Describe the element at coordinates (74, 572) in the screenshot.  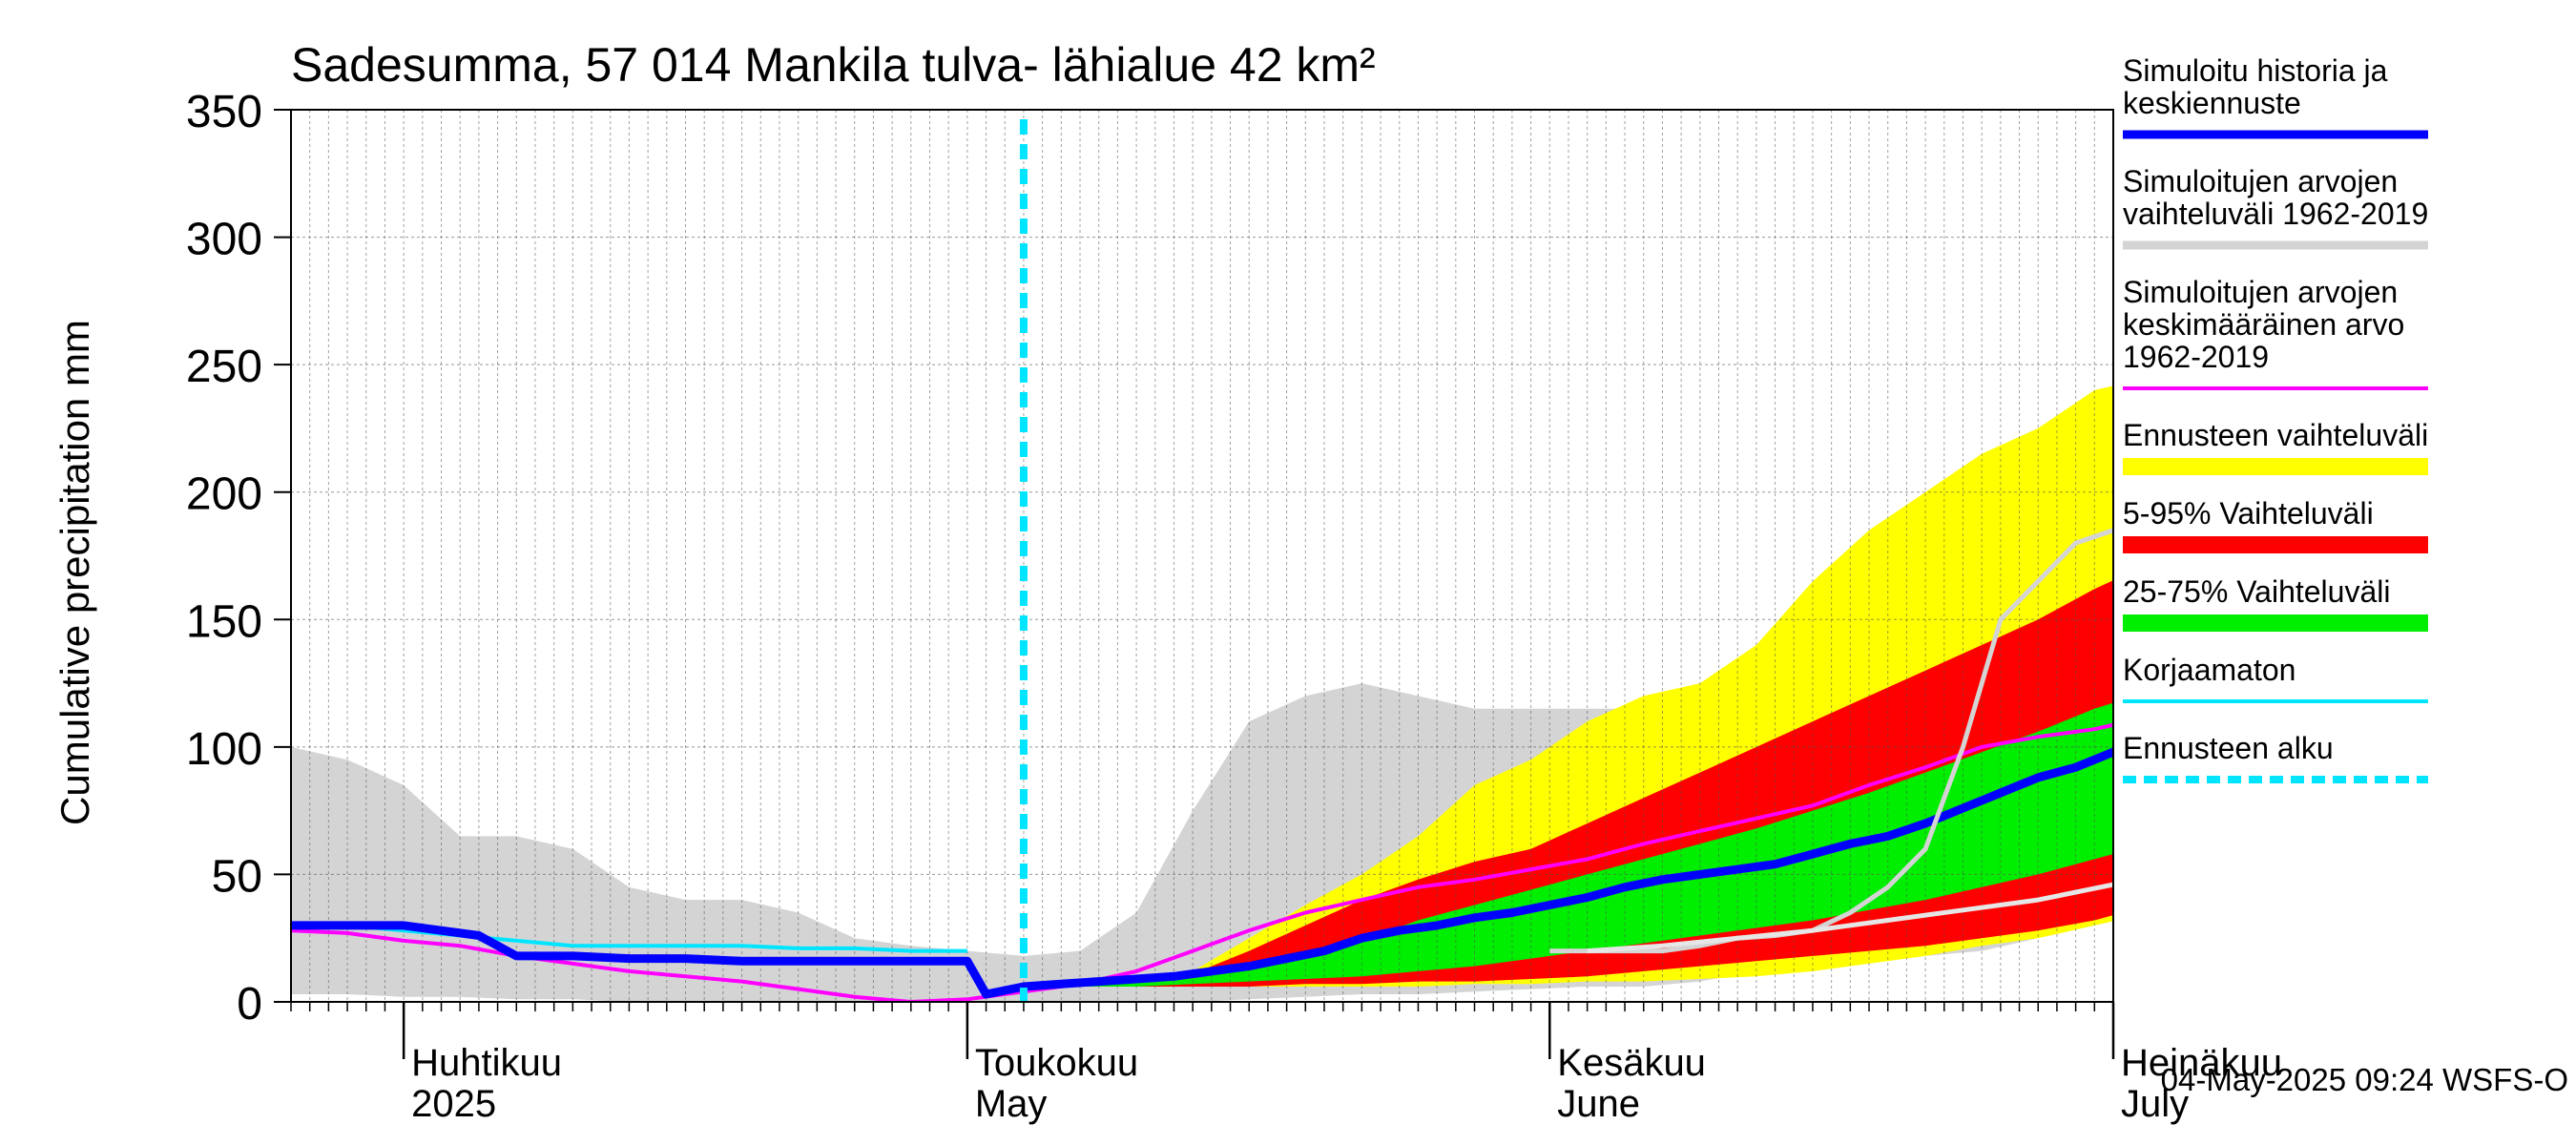
I see `y-axis-label: Cumulative precipitation mm` at that location.